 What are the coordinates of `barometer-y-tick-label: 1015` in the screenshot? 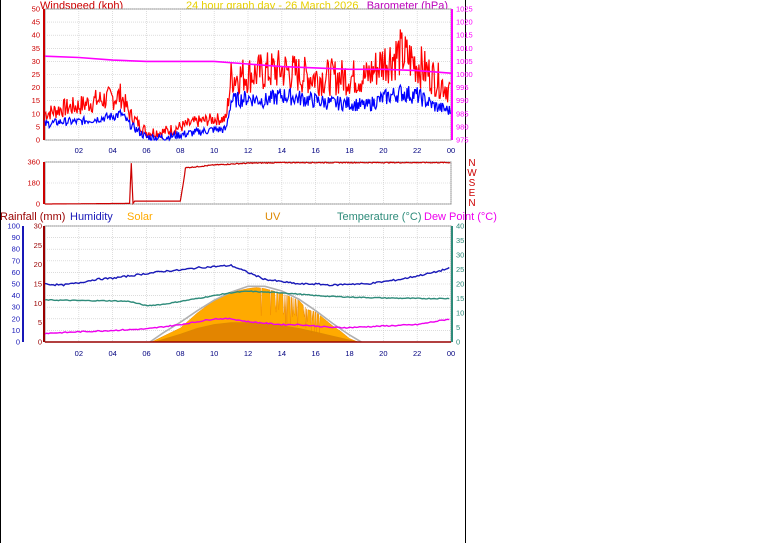 It's located at (464, 35).